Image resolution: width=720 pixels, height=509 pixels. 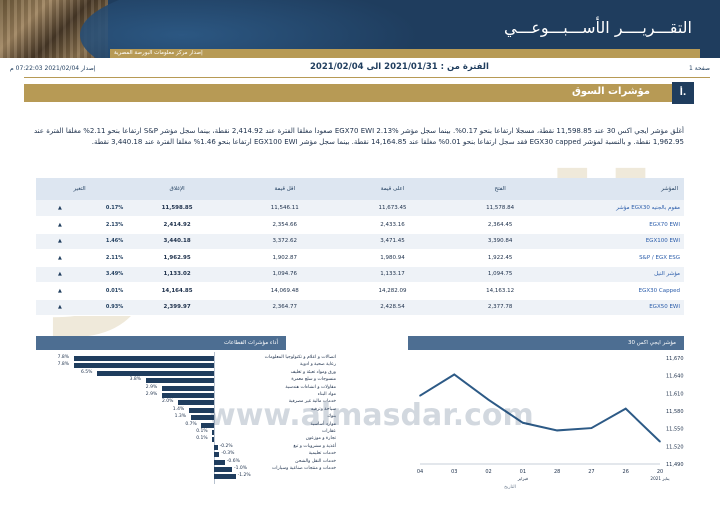 What do you see at coordinates (675, 359) in the screenshot?
I see `y-tick-label: 11,670` at bounding box center [675, 359].